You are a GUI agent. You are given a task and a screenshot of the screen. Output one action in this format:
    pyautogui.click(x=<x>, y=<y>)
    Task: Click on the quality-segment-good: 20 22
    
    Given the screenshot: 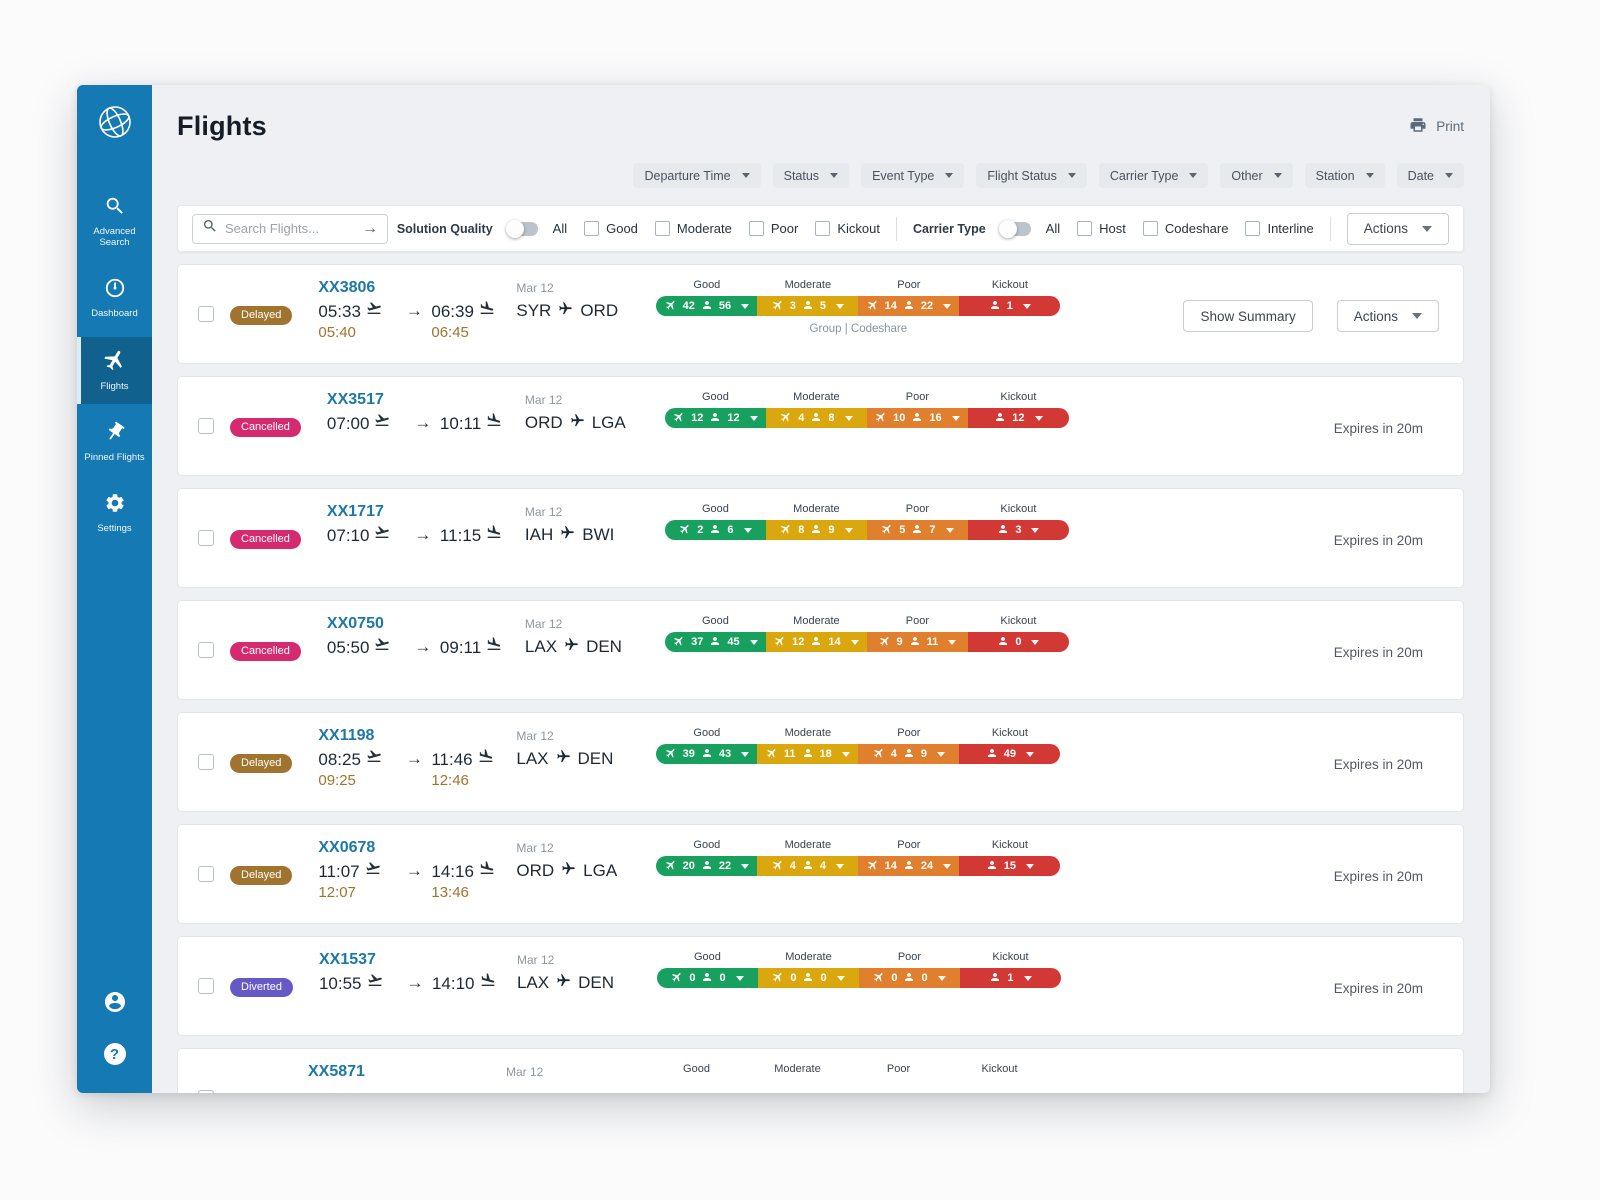 What is the action you would take?
    pyautogui.click(x=707, y=866)
    